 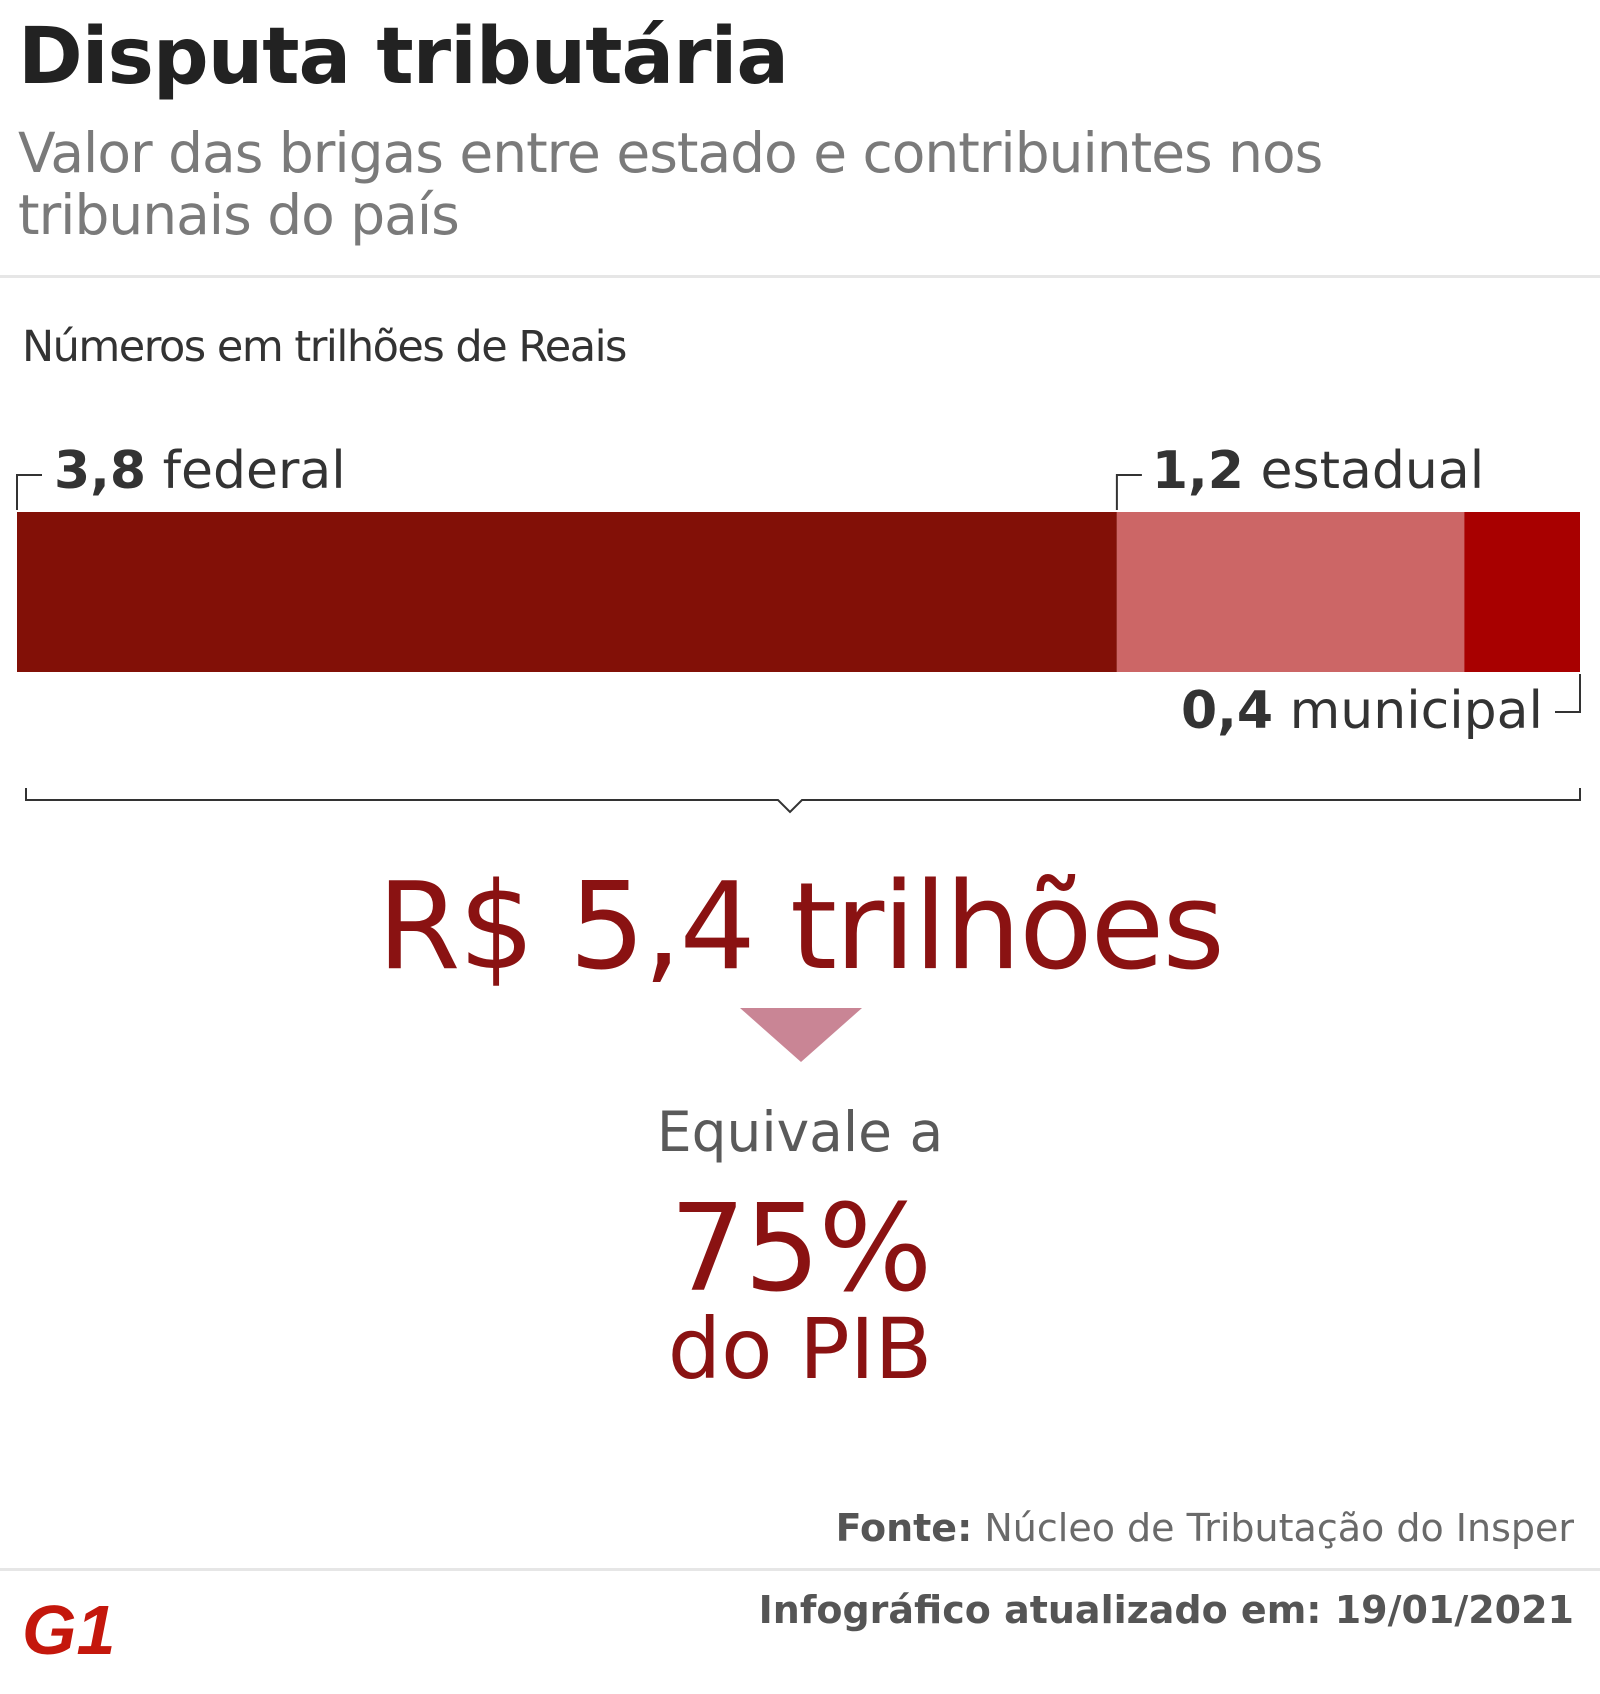 I want to click on source-text: Núcleo de Tributação do Insper, so click(x=1279, y=1528).